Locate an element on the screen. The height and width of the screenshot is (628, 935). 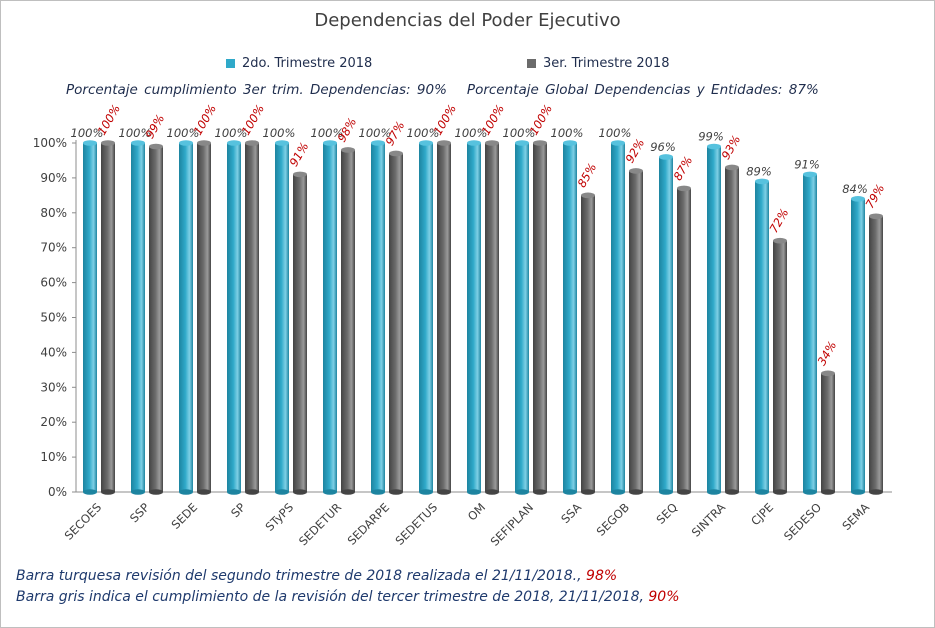
data-label-q3: 91% is located at coordinates (298, 154).